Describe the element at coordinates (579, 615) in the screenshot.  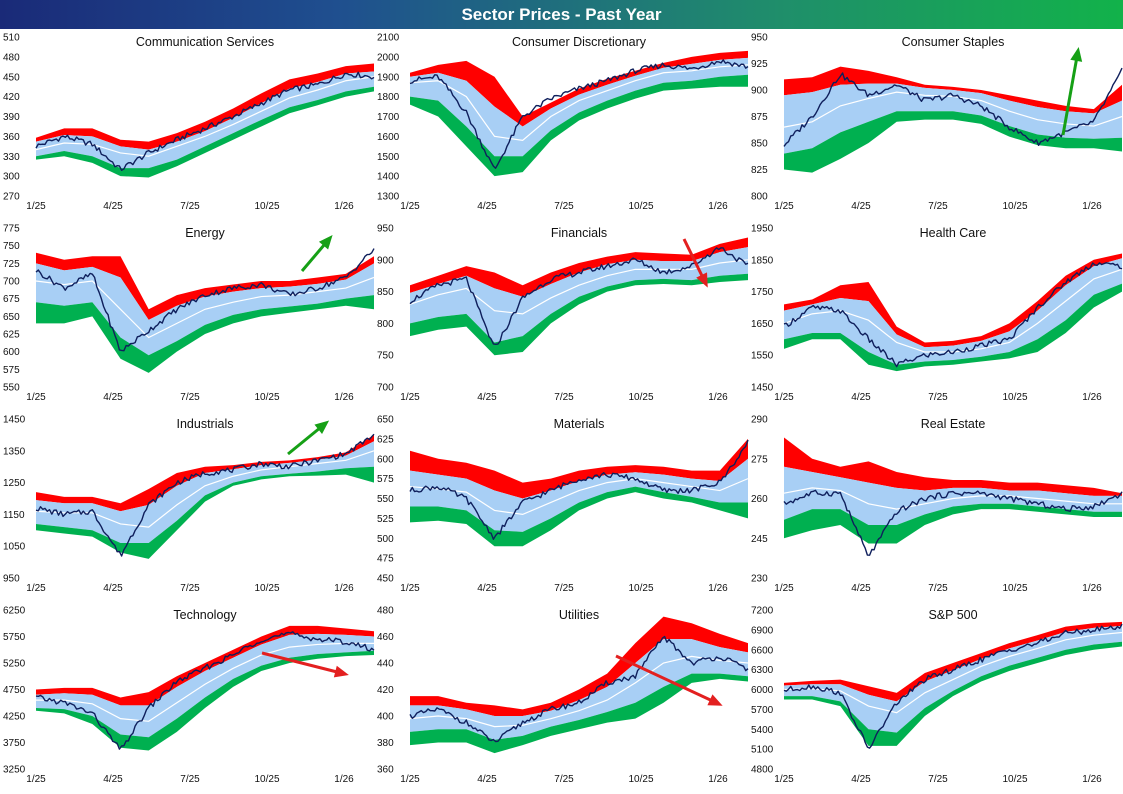
I see `chart-title: Utilities` at that location.